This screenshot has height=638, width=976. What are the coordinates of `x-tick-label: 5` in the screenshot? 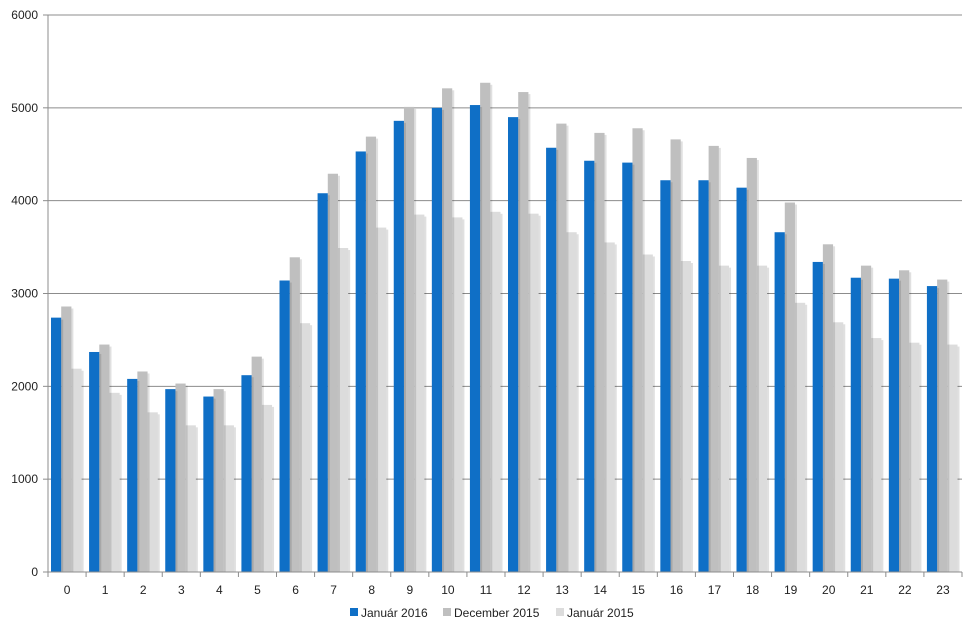 It's located at (257, 590).